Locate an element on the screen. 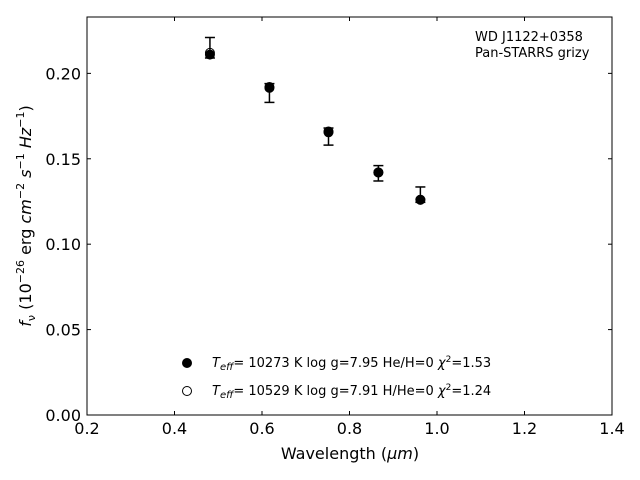 This screenshot has width=640, height=480. x-axis-label: Wavelength (μm) is located at coordinates (350, 453).